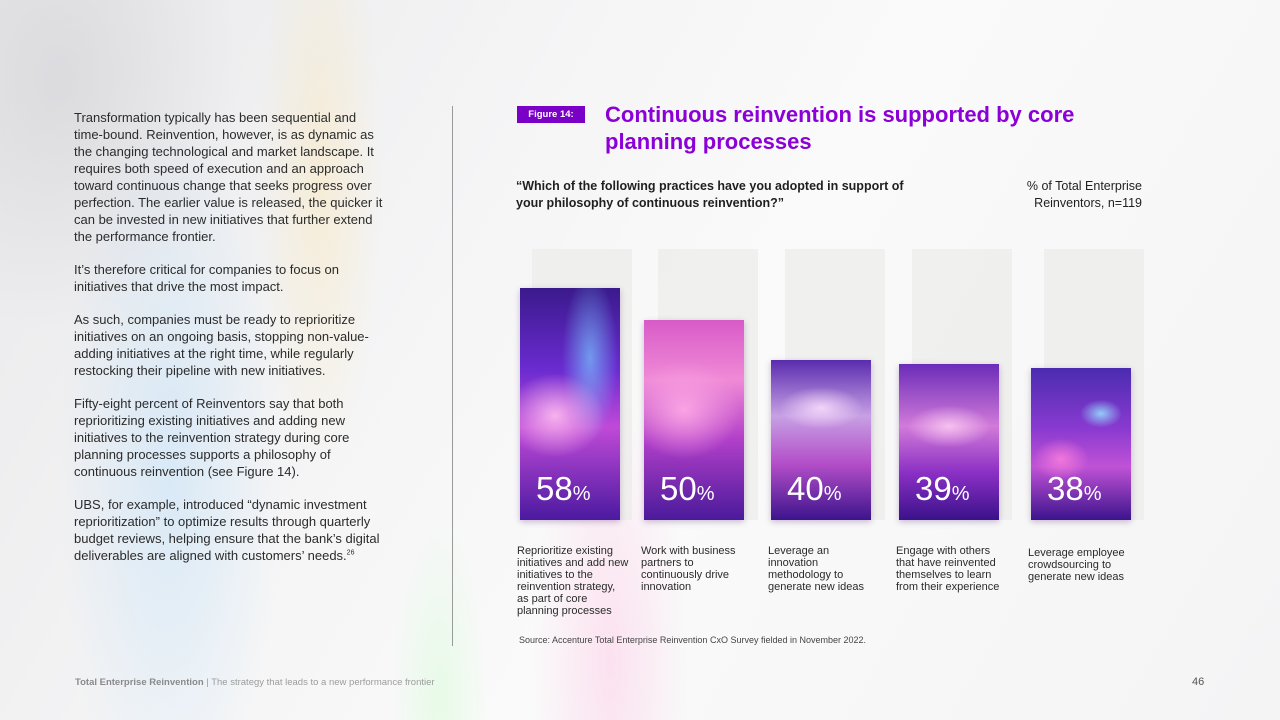  I want to click on metric-note-line-2: Reinventors, n=119, so click(1088, 203).